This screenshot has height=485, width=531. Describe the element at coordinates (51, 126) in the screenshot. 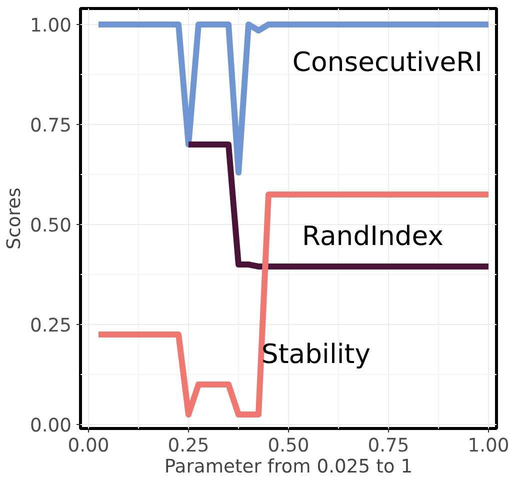

I see `y-tick-label: 0.75` at that location.